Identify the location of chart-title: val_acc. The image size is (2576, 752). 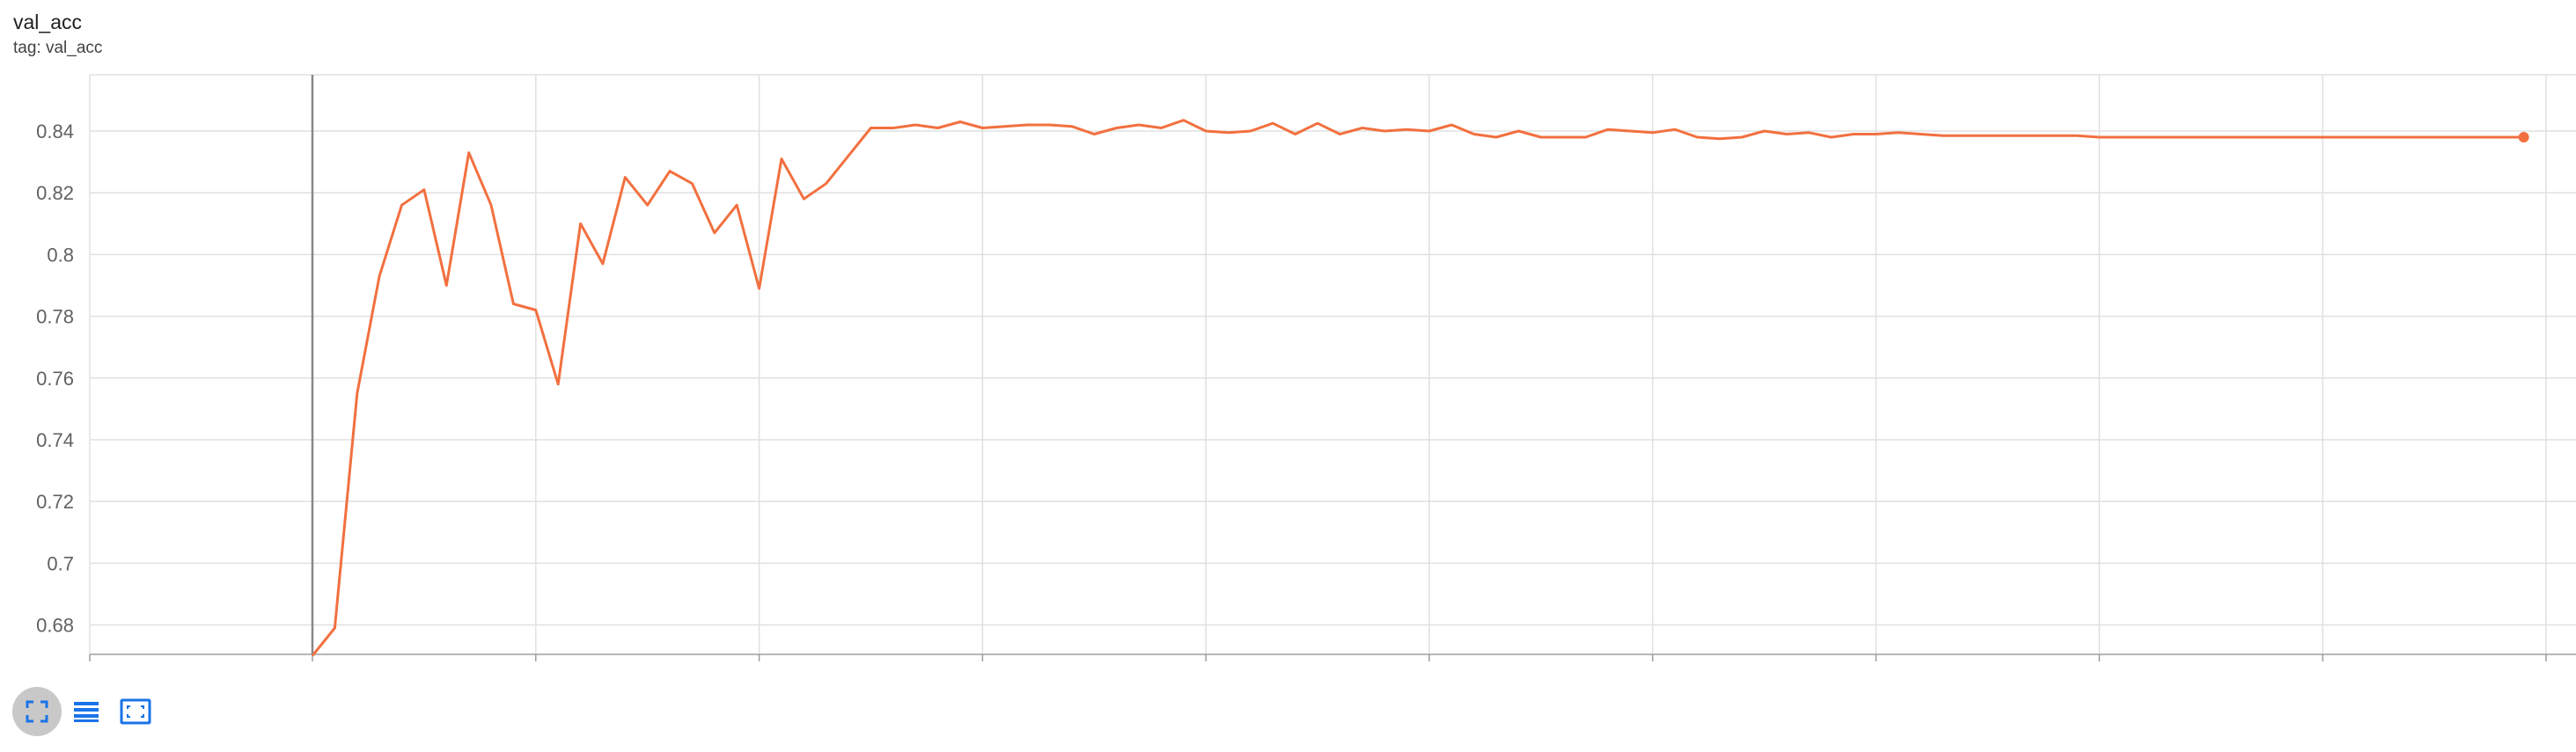
(47, 22).